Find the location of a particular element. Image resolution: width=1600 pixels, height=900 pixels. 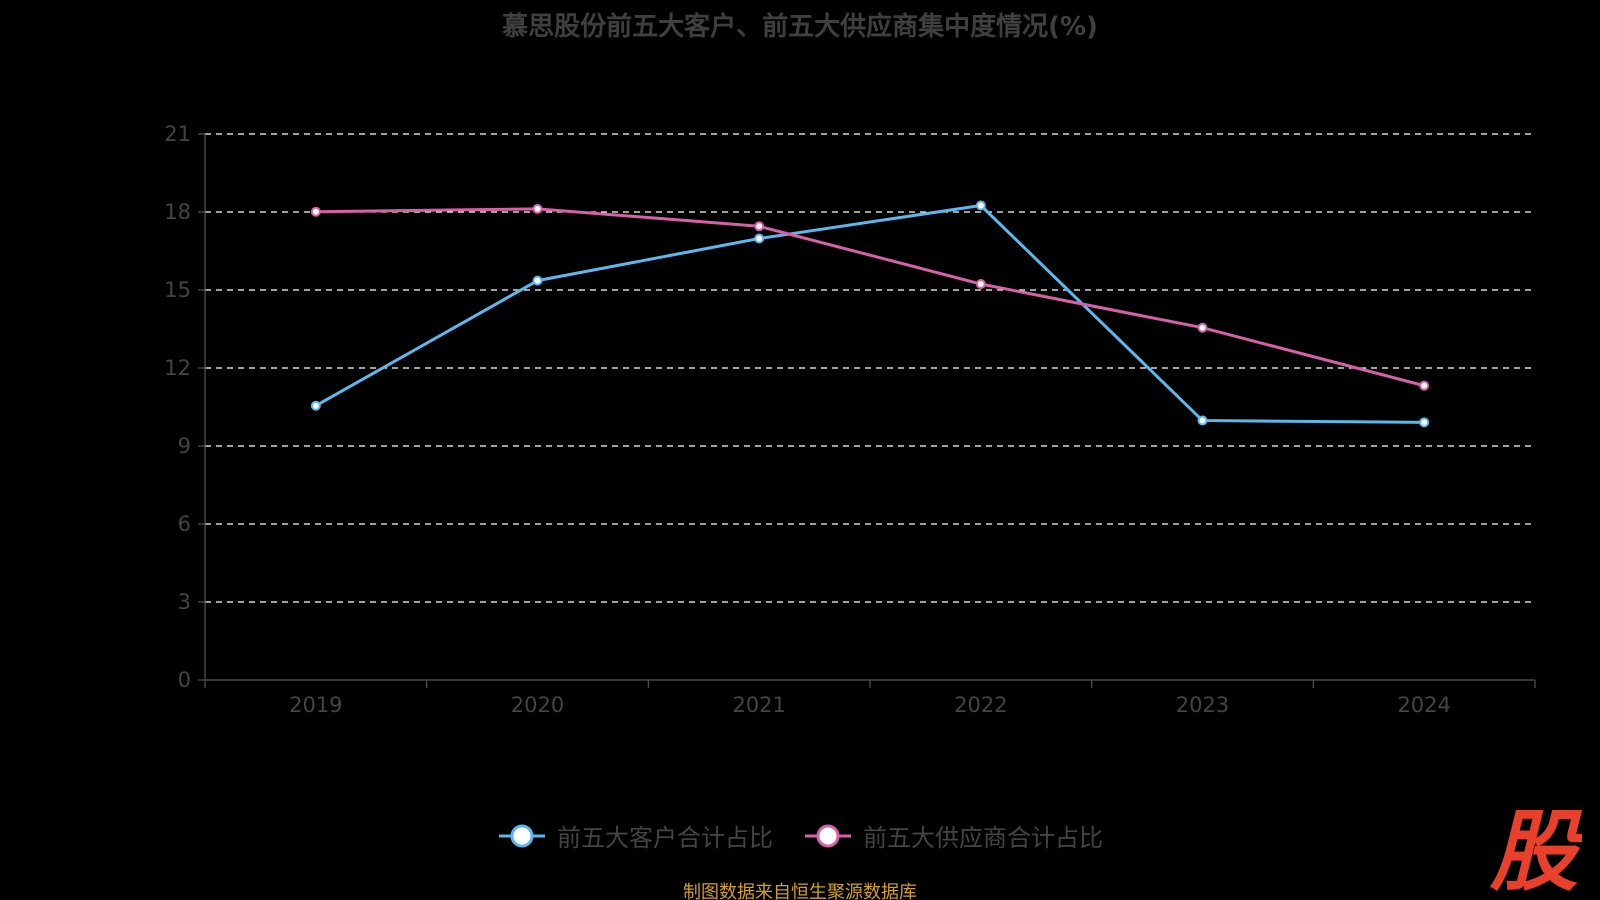

data-source-note: 制图数据来自恒生聚源数据库 is located at coordinates (800, 891).